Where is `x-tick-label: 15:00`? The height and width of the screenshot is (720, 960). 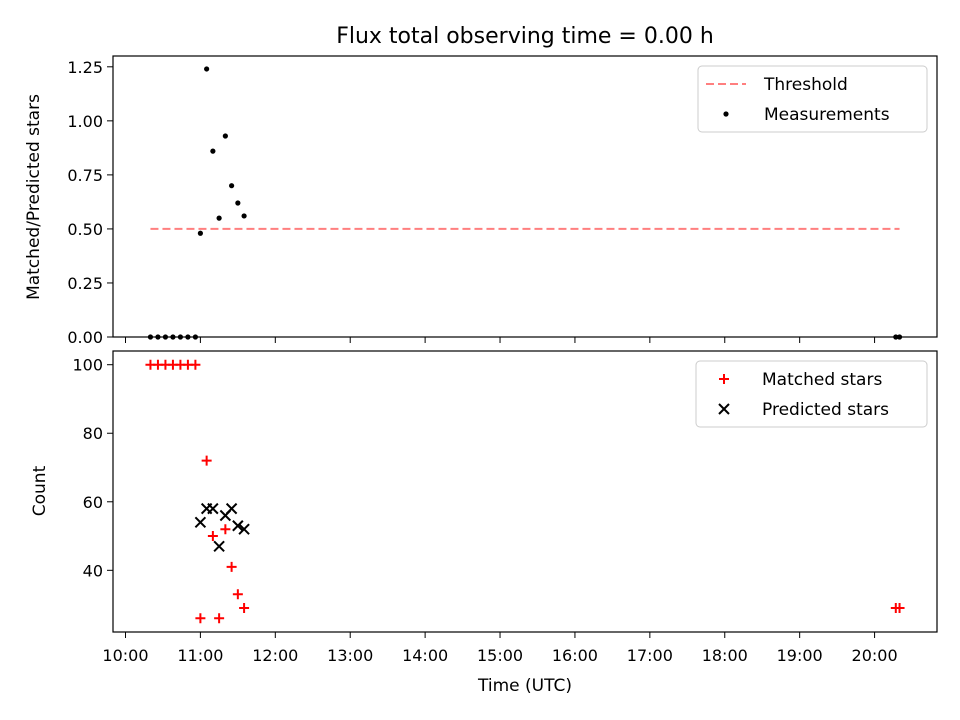
x-tick-label: 15:00 is located at coordinates (500, 655).